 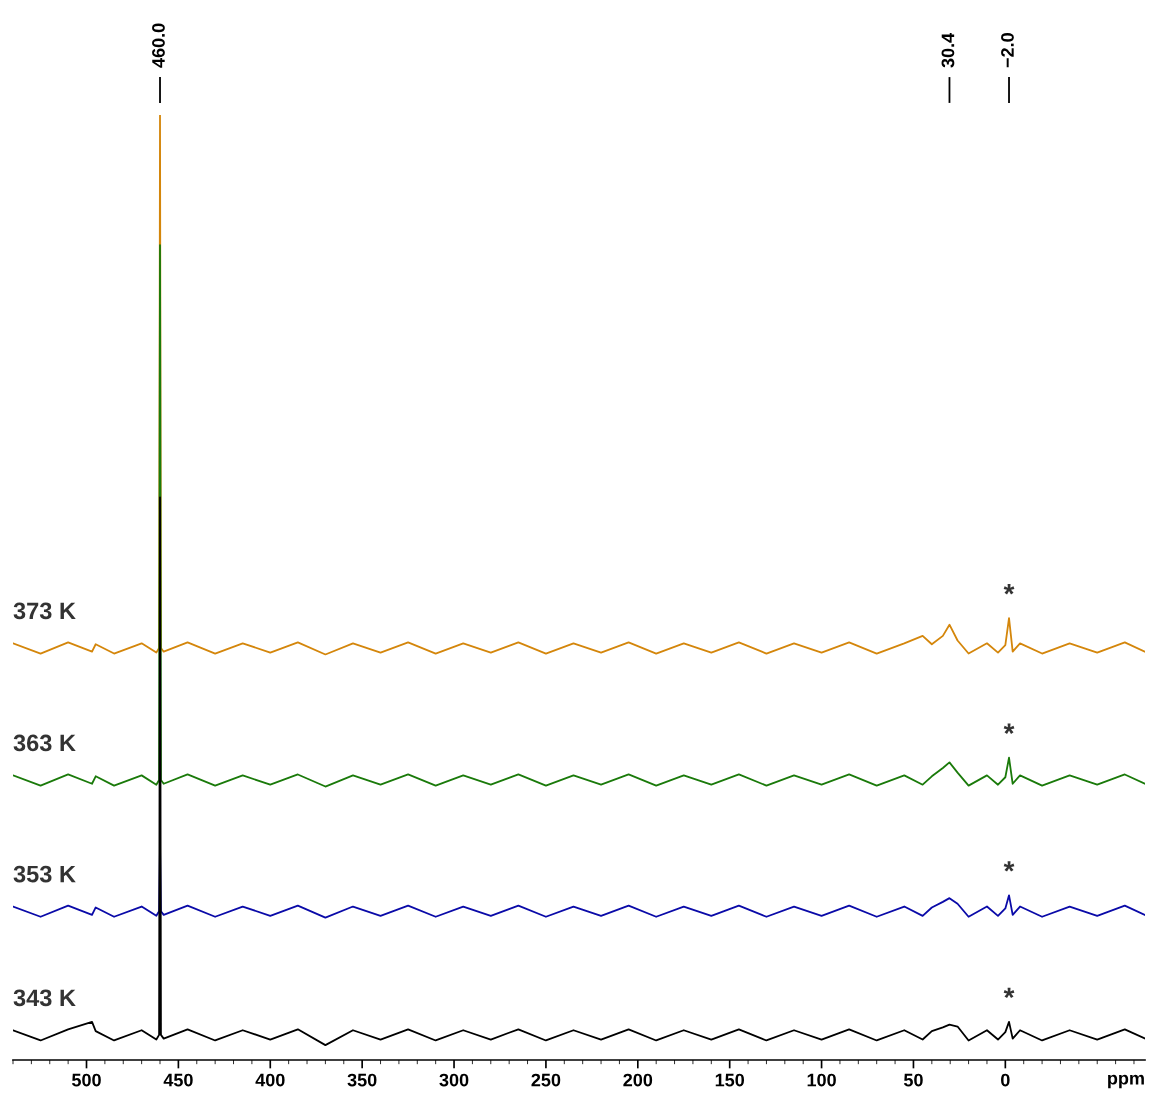 What do you see at coordinates (730, 1080) in the screenshot?
I see `x-tick-label: 150` at bounding box center [730, 1080].